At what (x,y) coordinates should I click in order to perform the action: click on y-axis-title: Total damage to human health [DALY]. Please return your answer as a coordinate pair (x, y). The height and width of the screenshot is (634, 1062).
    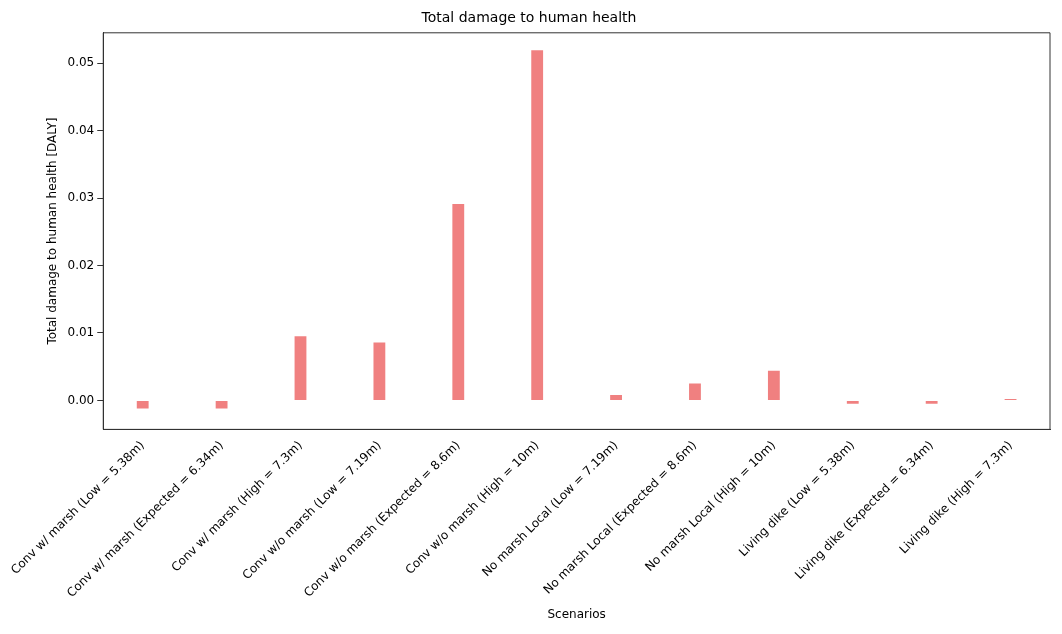
    Looking at the image, I should click on (52, 231).